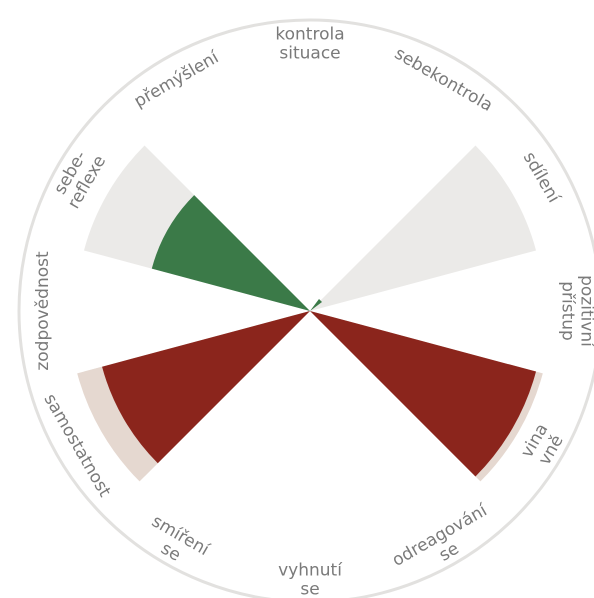  What do you see at coordinates (585, 311) in the screenshot?
I see `axis-label-line: pozitivní` at bounding box center [585, 311].